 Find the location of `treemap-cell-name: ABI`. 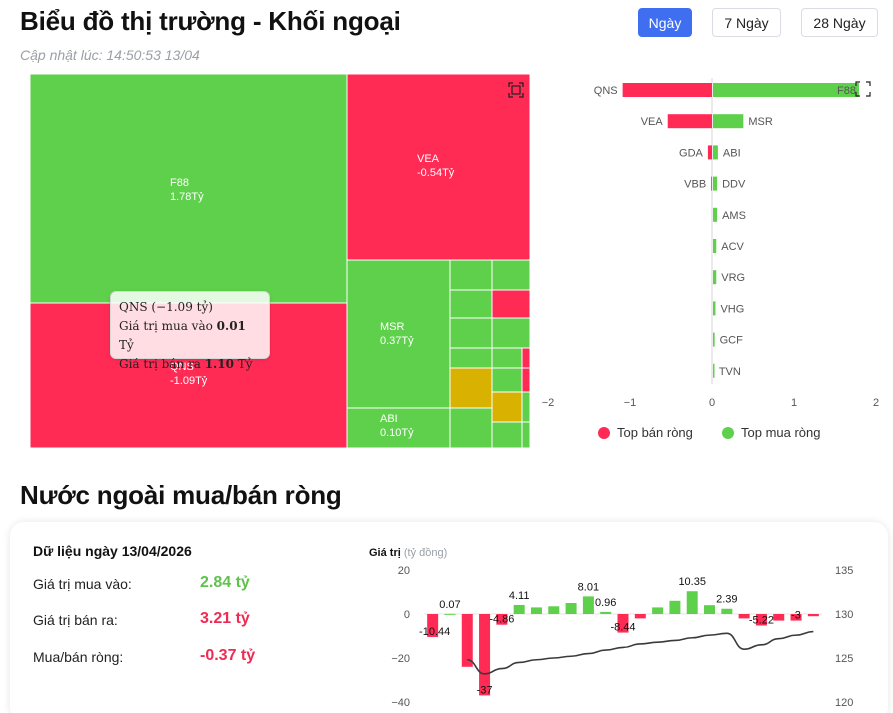

treemap-cell-name: ABI is located at coordinates (389, 419).